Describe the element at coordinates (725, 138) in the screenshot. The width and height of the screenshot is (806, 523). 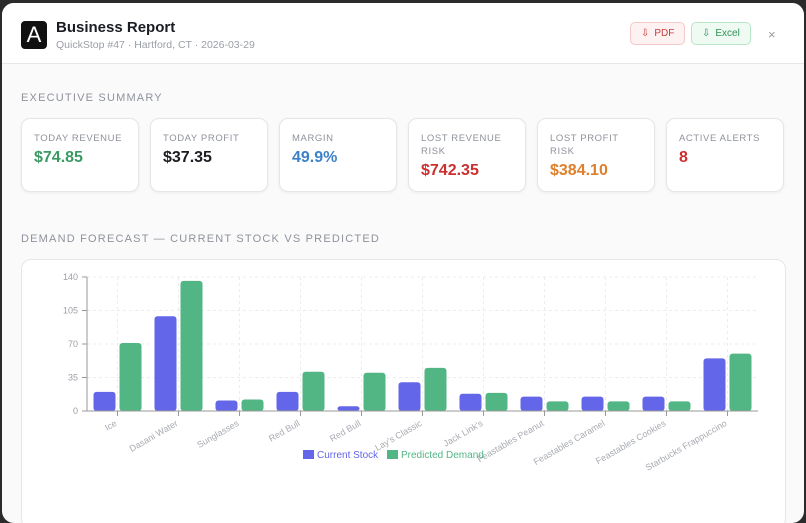
I see `kpi-label: ACTIVE ALERTS` at that location.